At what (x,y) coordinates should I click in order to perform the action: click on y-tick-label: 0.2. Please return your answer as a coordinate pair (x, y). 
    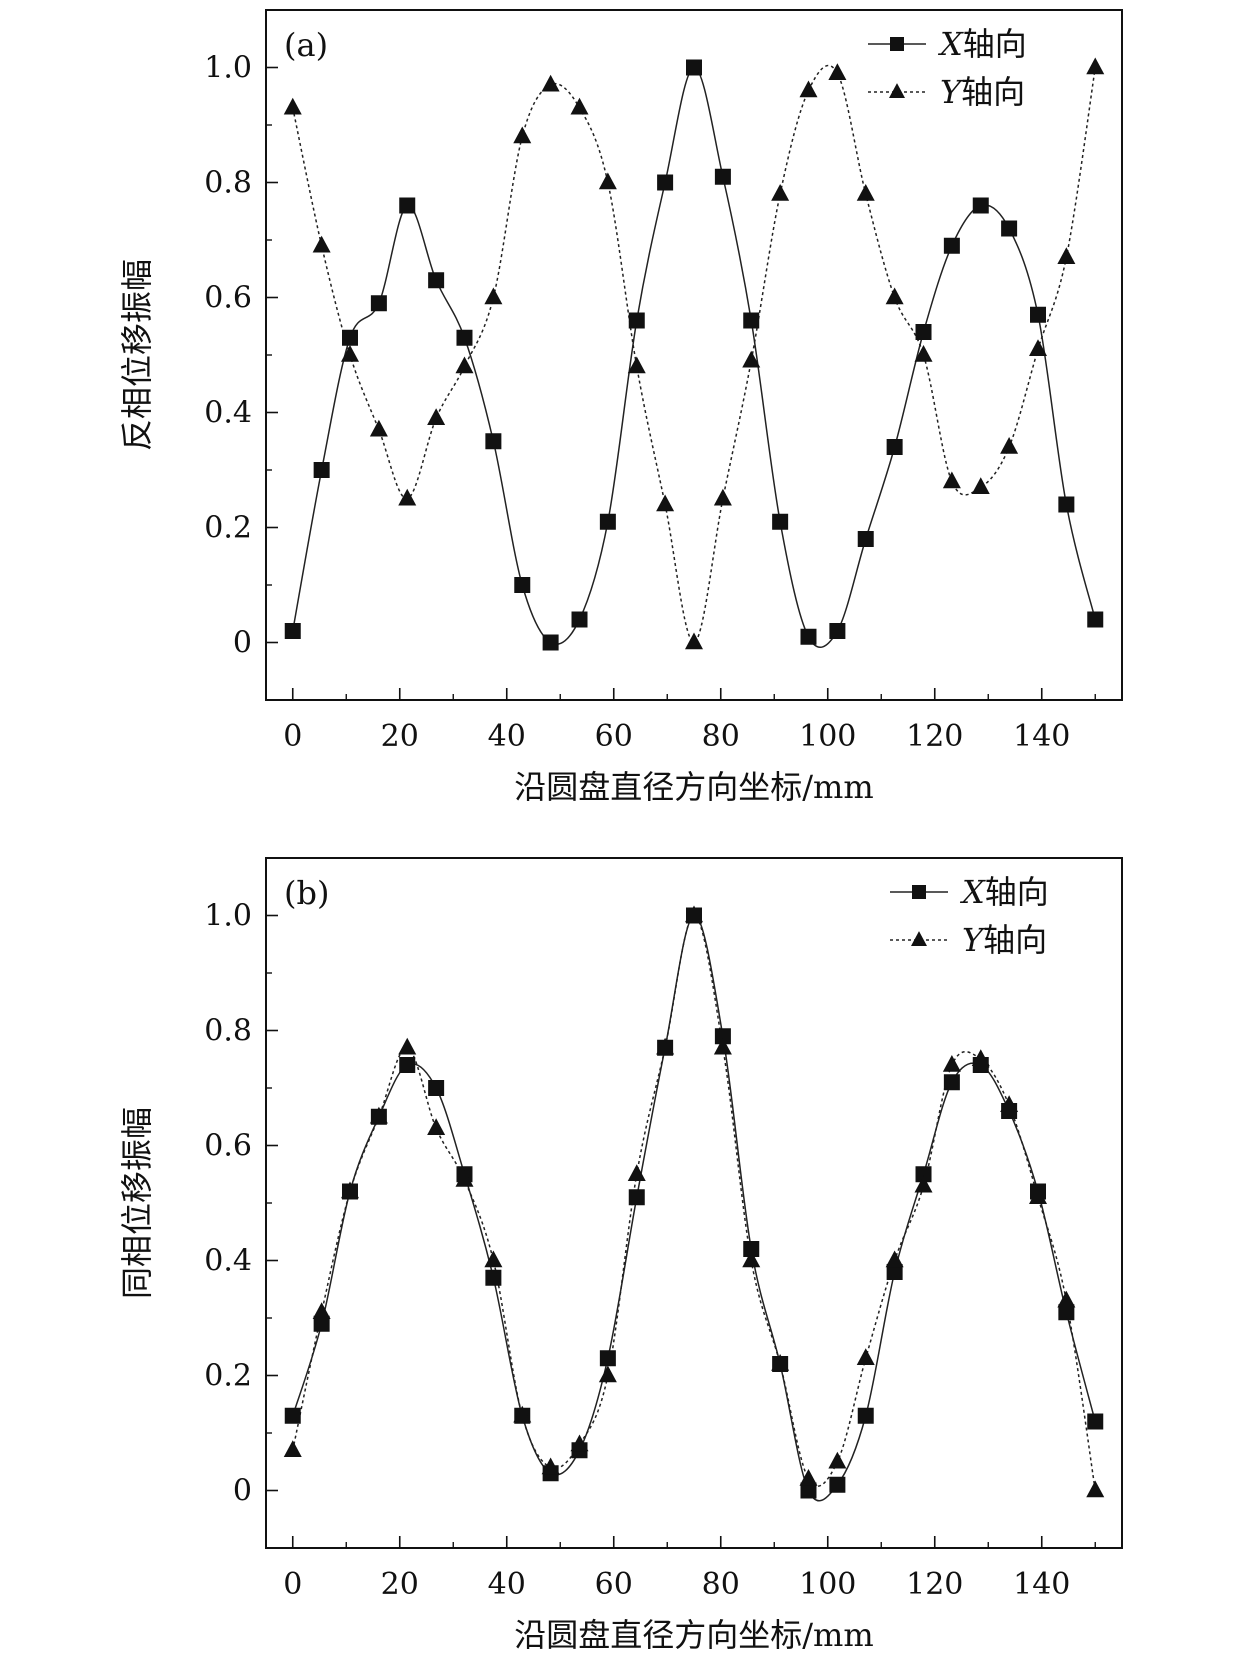
    Looking at the image, I should click on (228, 528).